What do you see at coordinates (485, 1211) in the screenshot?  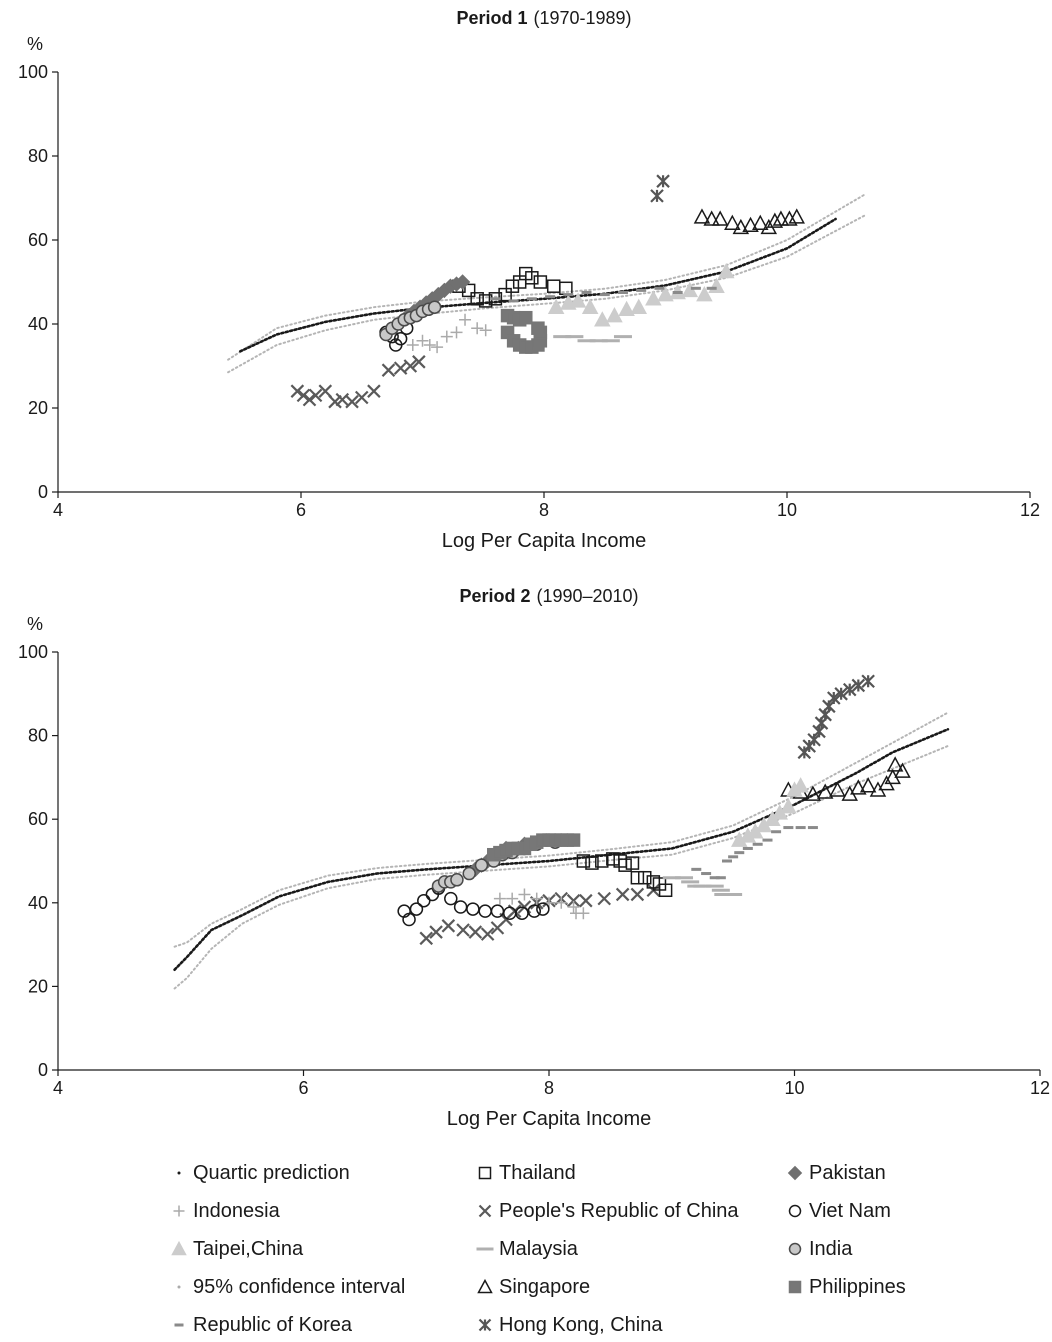 I see `x-cross-icon` at bounding box center [485, 1211].